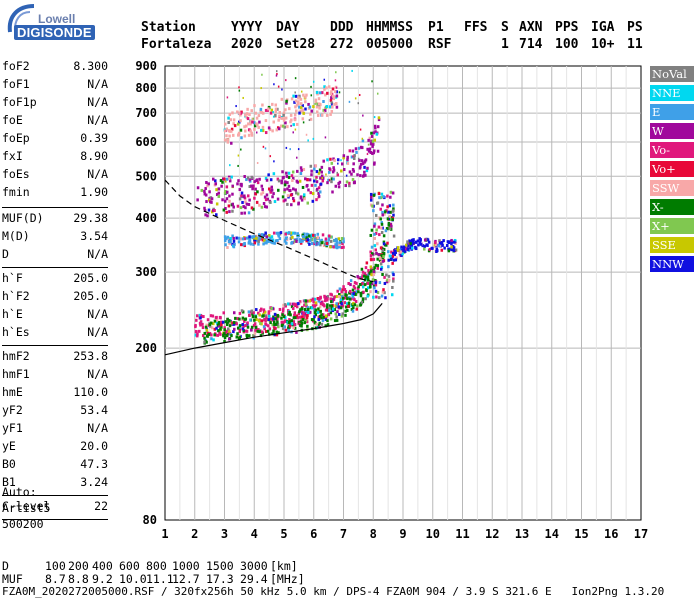 Image resolution: width=700 pixels, height=600 pixels. What do you see at coordinates (505, 27) in the screenshot?
I see `header-label-s: S` at bounding box center [505, 27].